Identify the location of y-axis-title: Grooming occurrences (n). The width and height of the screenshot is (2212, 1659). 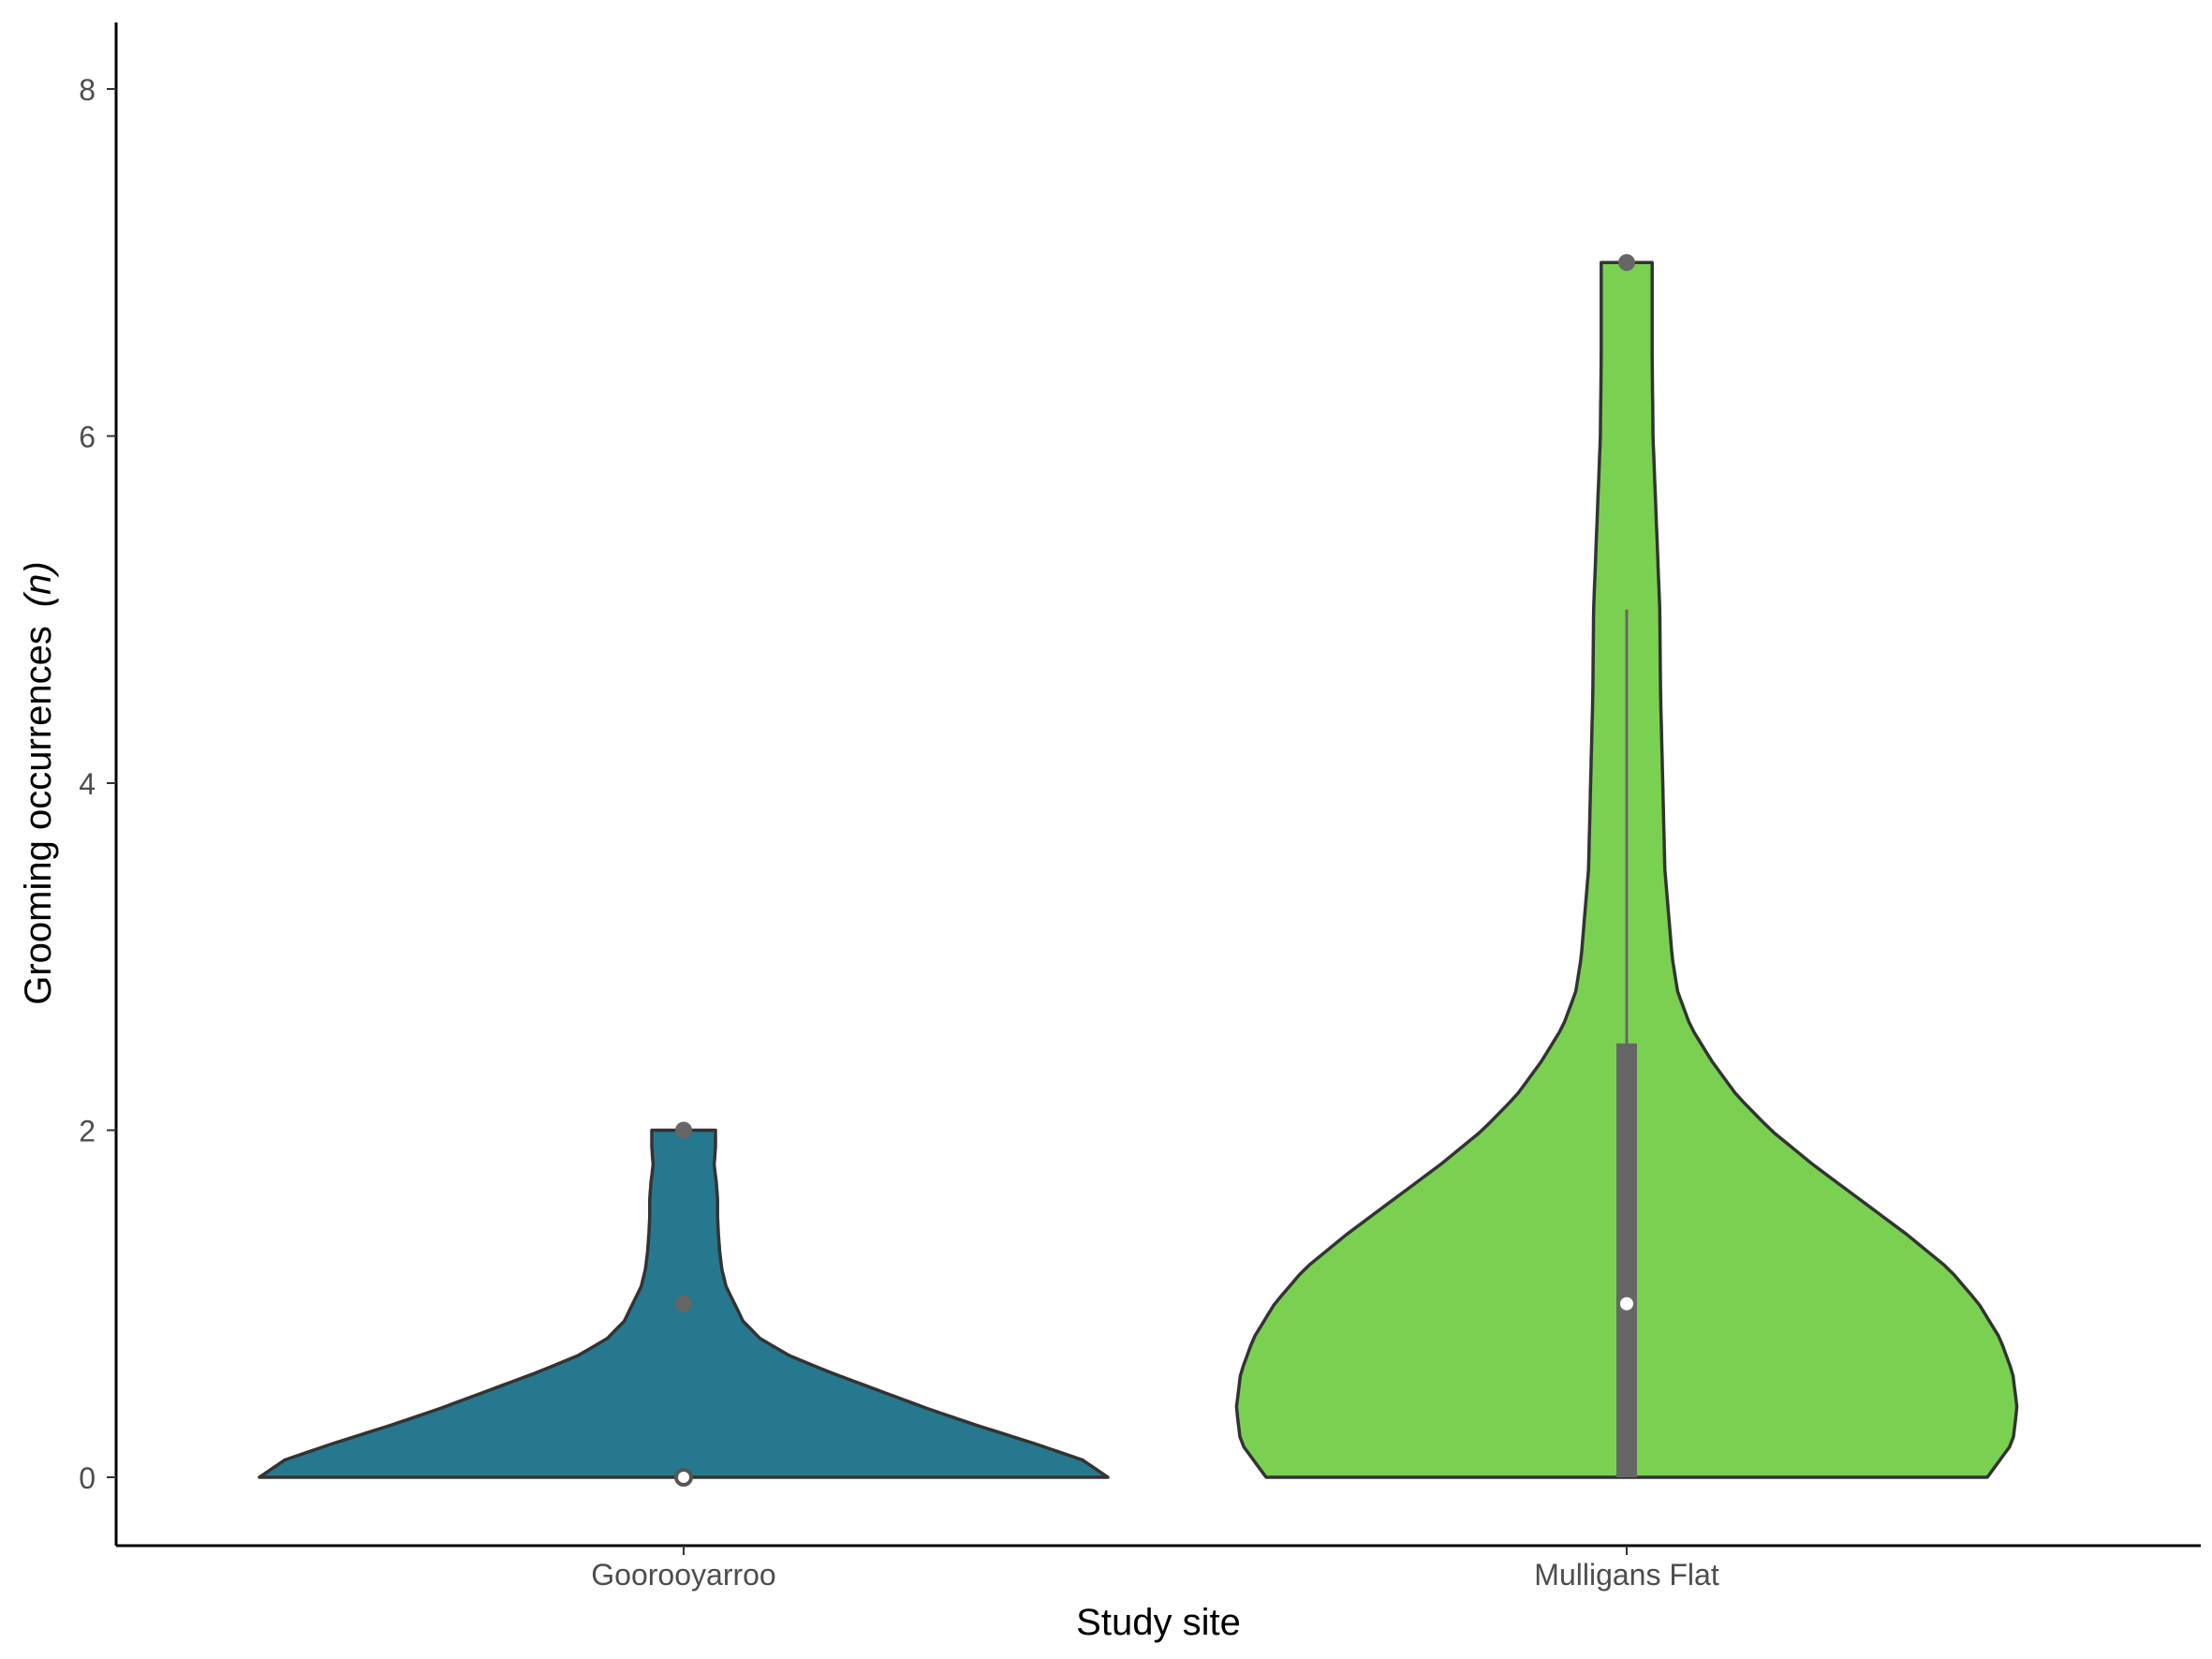
(38, 783).